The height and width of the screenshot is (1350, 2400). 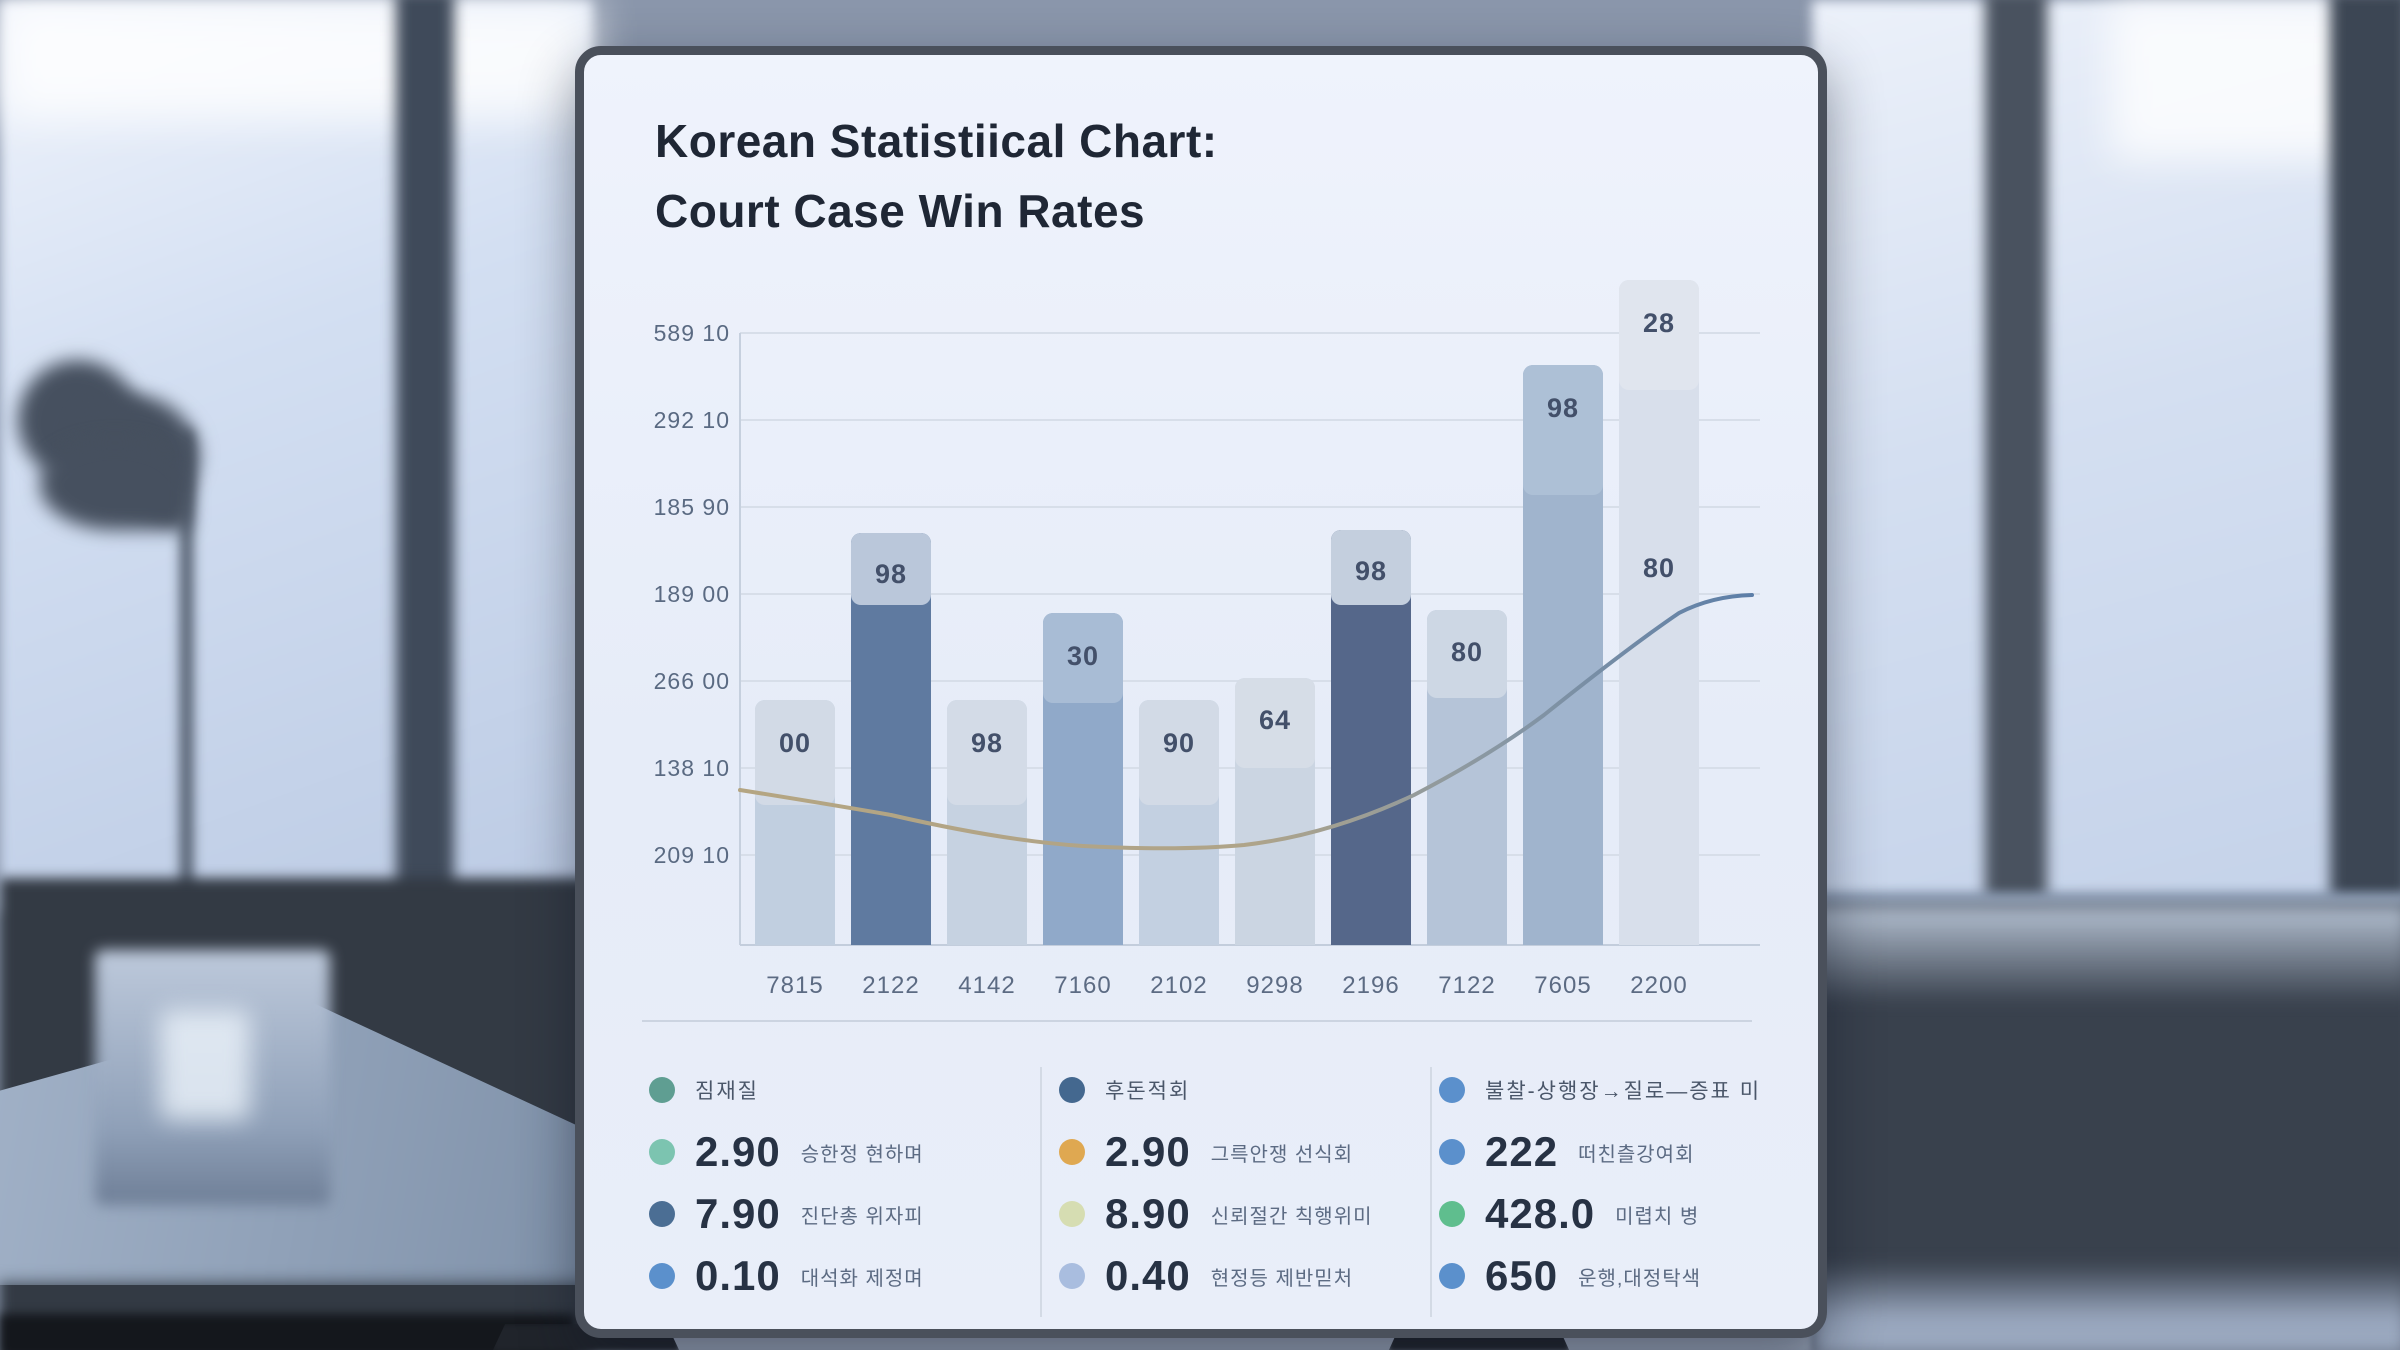 What do you see at coordinates (1179, 743) in the screenshot?
I see `bar-value-label: 90` at bounding box center [1179, 743].